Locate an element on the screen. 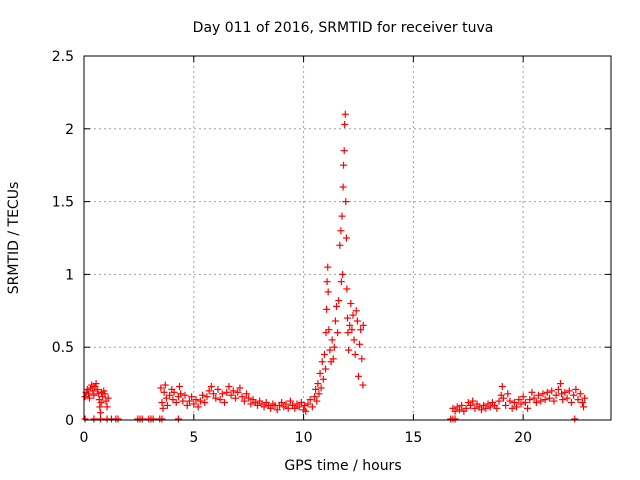 This screenshot has width=640, height=480. y-tick-label: 1 is located at coordinates (69, 275).